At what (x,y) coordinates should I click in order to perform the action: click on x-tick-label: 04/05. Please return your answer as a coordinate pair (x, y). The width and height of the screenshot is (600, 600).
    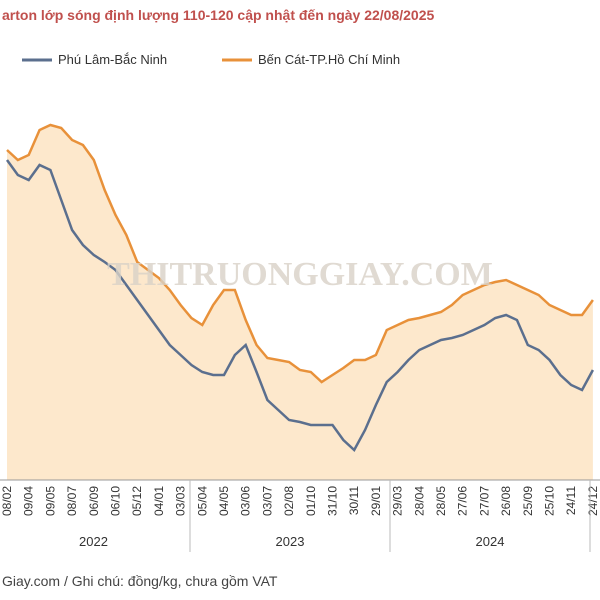
    Looking at the image, I should click on (224, 501).